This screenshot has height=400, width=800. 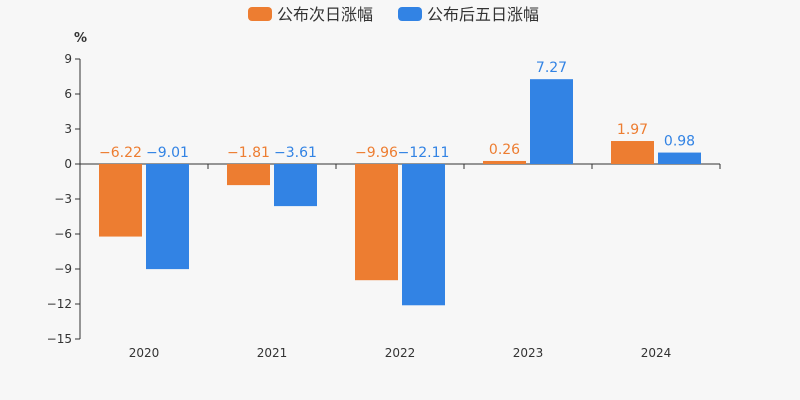 What do you see at coordinates (656, 353) in the screenshot?
I see `x-tick-label: 2024` at bounding box center [656, 353].